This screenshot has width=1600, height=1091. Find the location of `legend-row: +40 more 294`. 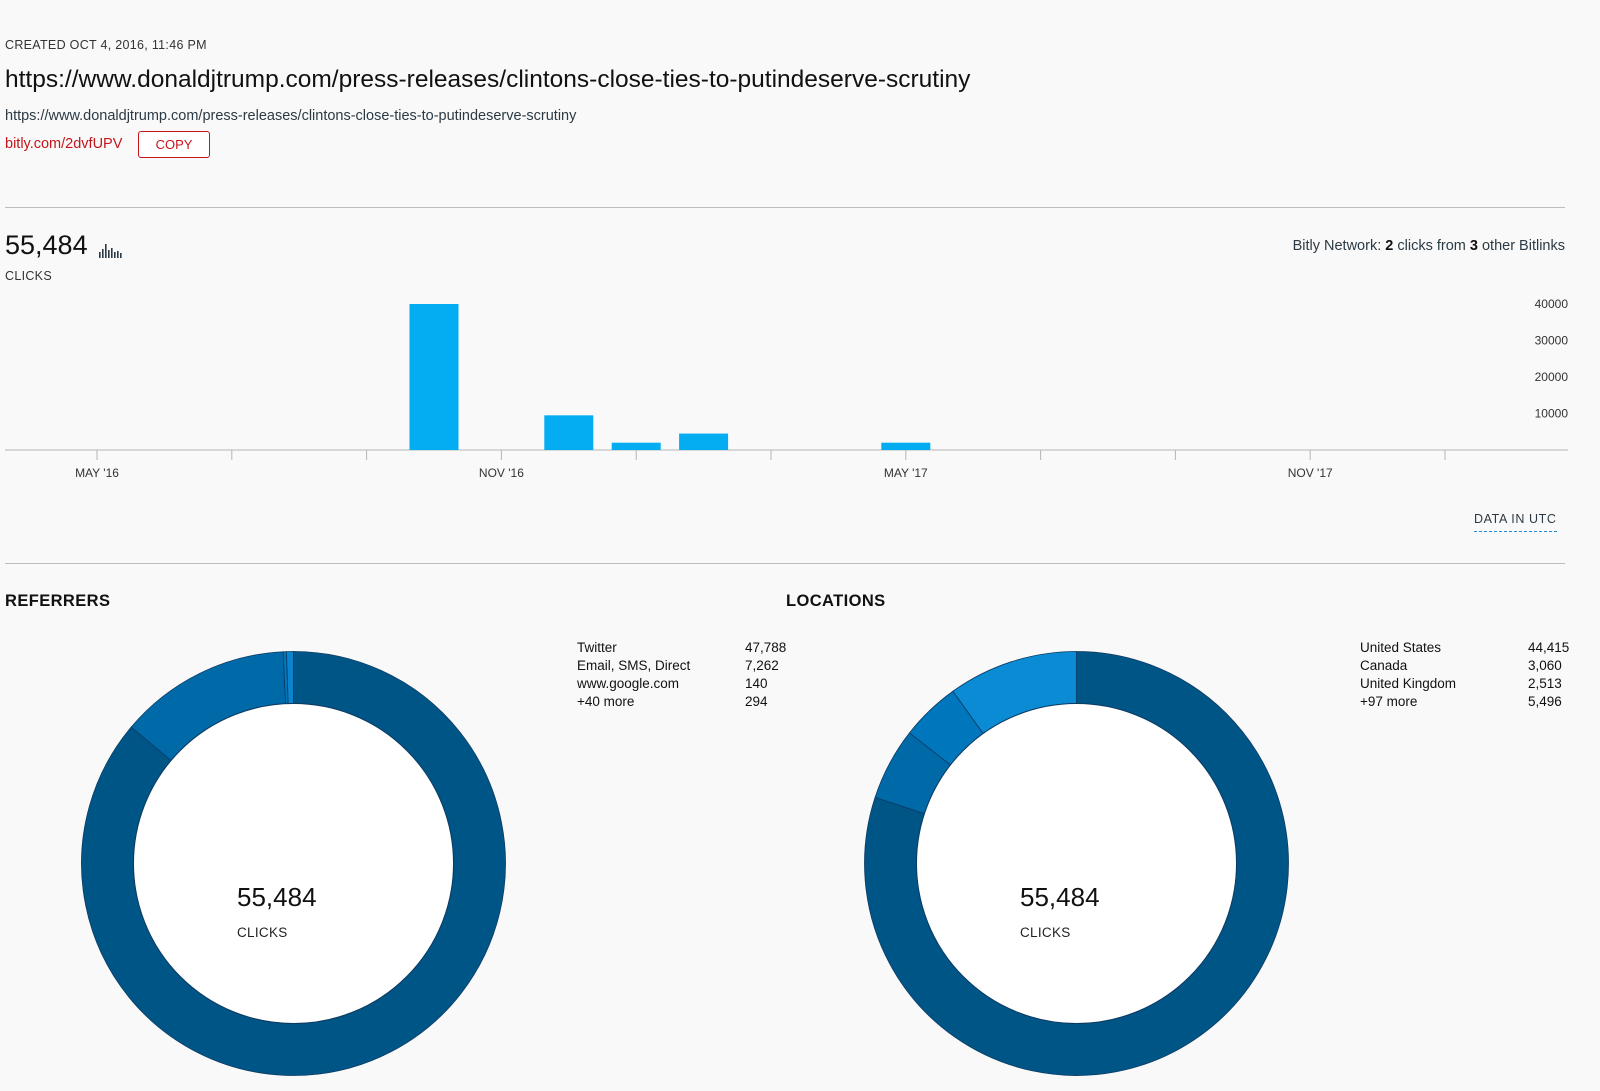

legend-row: +40 more 294 is located at coordinates (682, 703).